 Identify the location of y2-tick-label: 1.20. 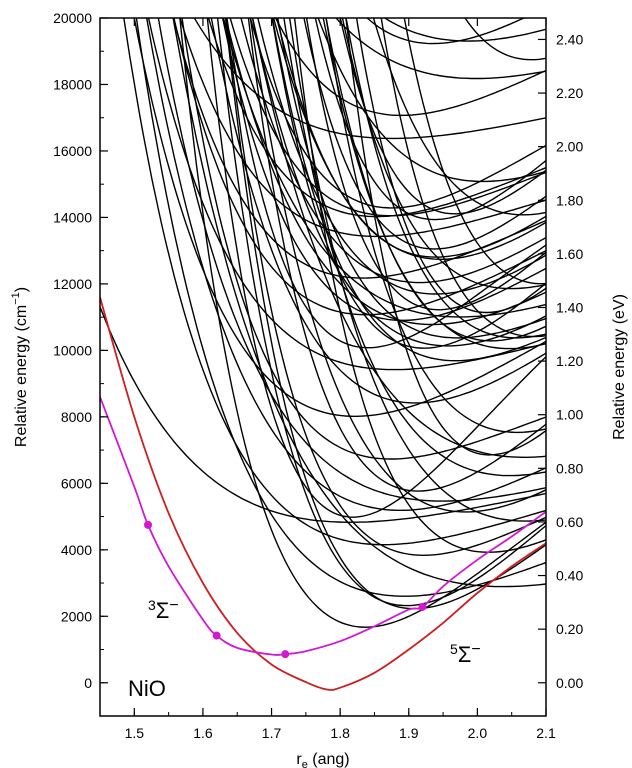
(569, 361).